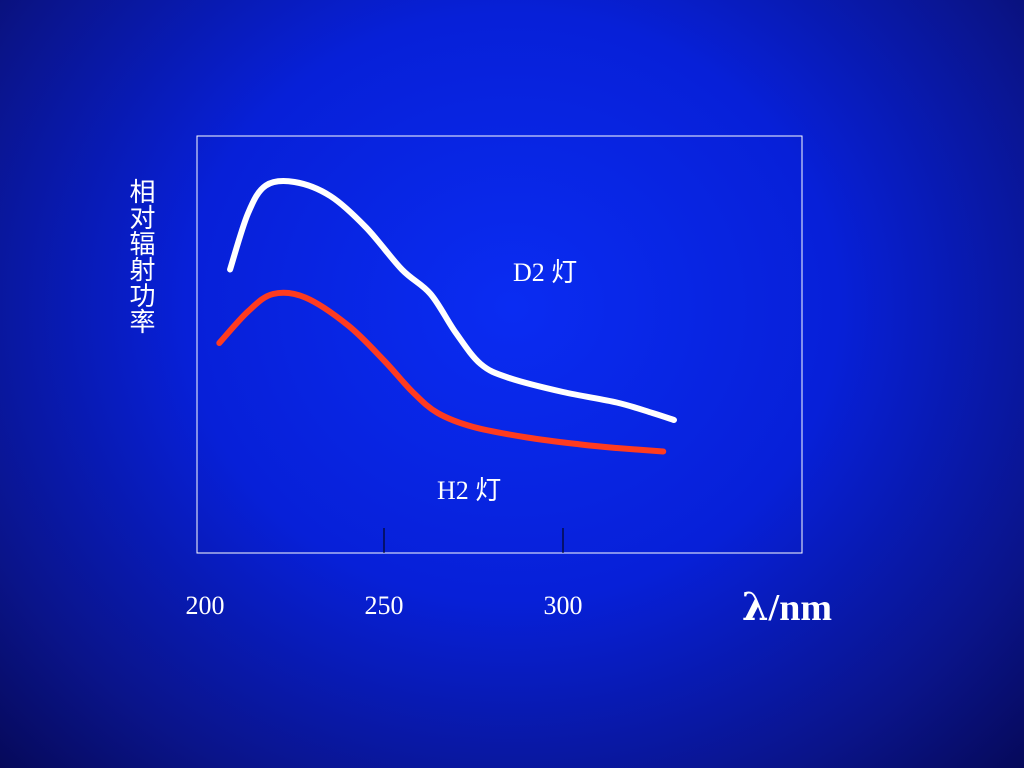 This screenshot has height=768, width=1024. What do you see at coordinates (755, 606) in the screenshot?
I see `x-axis-label-symbol: λ` at bounding box center [755, 606].